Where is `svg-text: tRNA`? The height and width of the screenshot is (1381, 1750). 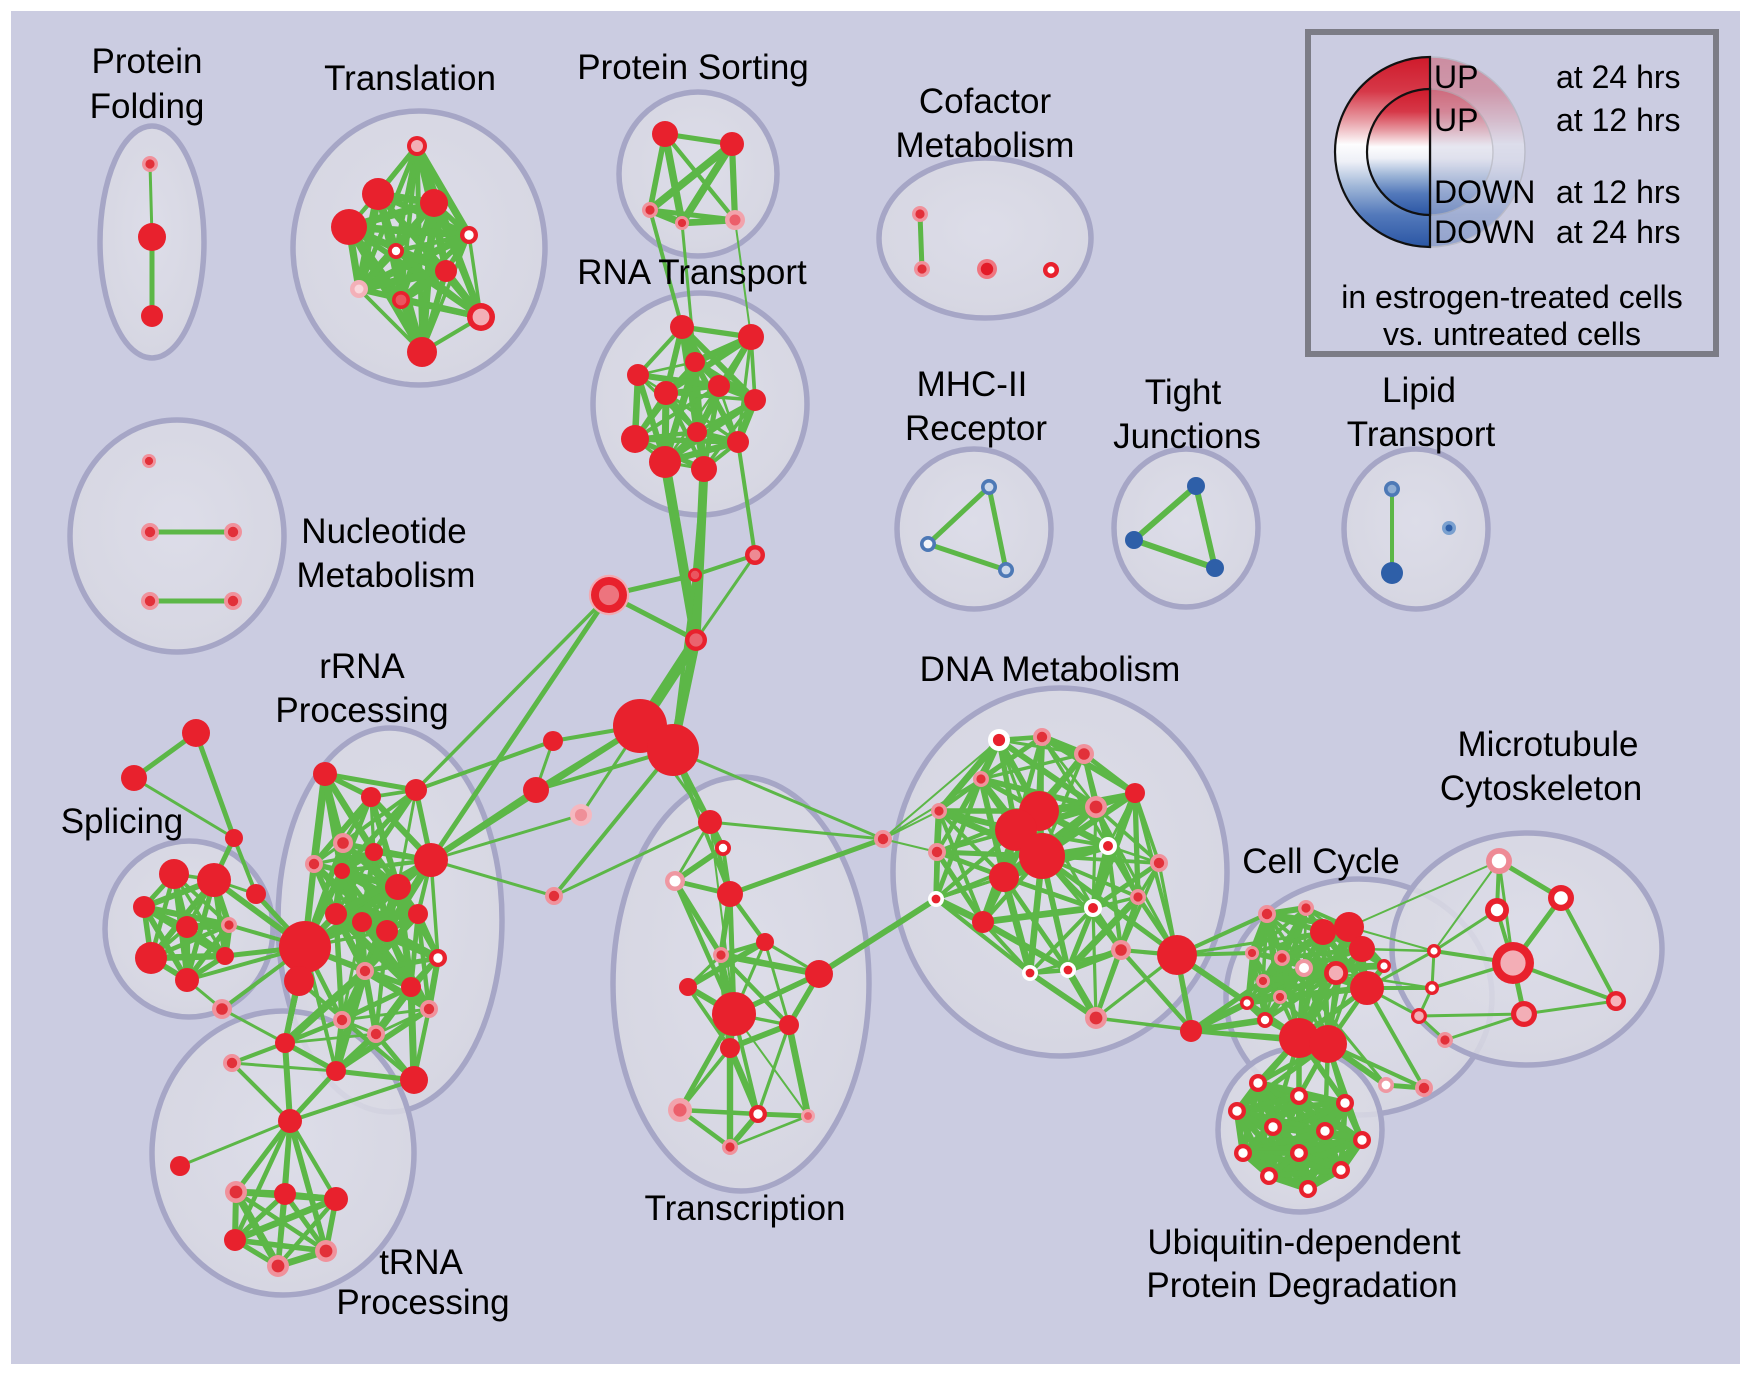 svg-text: tRNA is located at coordinates (421, 1262).